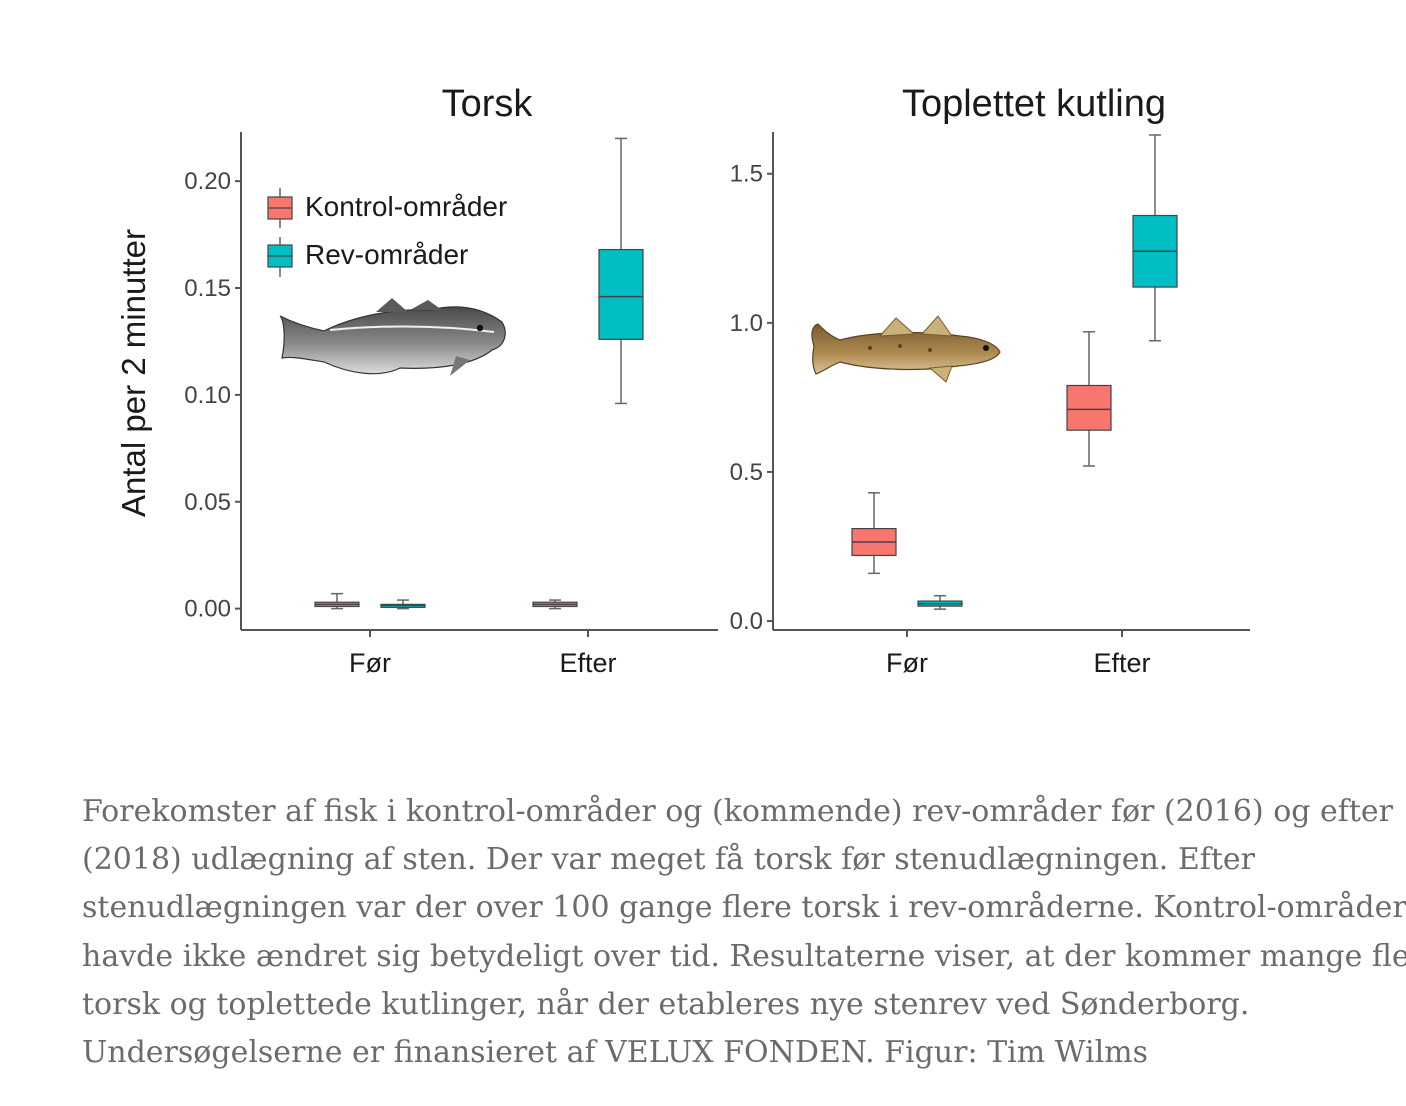  Describe the element at coordinates (387, 232) in the screenshot. I see `legend: Kontrol-områder Rev-områder` at that location.